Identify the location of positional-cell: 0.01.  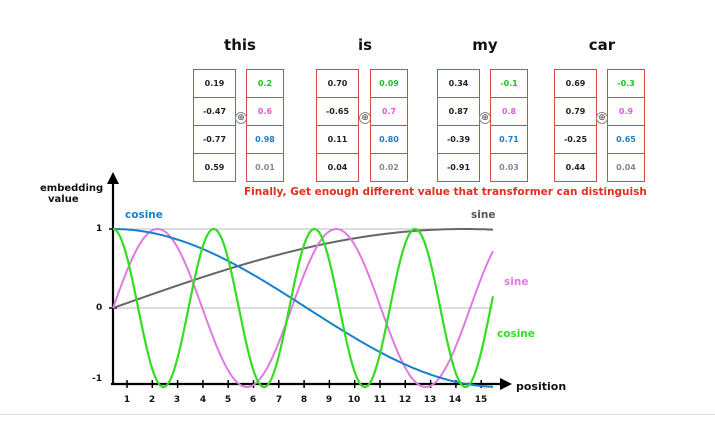
(265, 167).